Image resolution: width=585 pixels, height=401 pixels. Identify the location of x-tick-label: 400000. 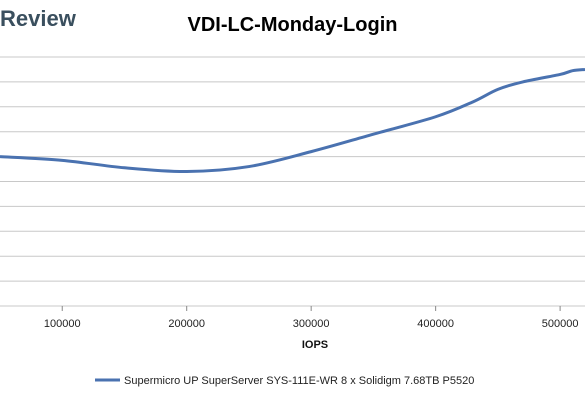
(435, 324).